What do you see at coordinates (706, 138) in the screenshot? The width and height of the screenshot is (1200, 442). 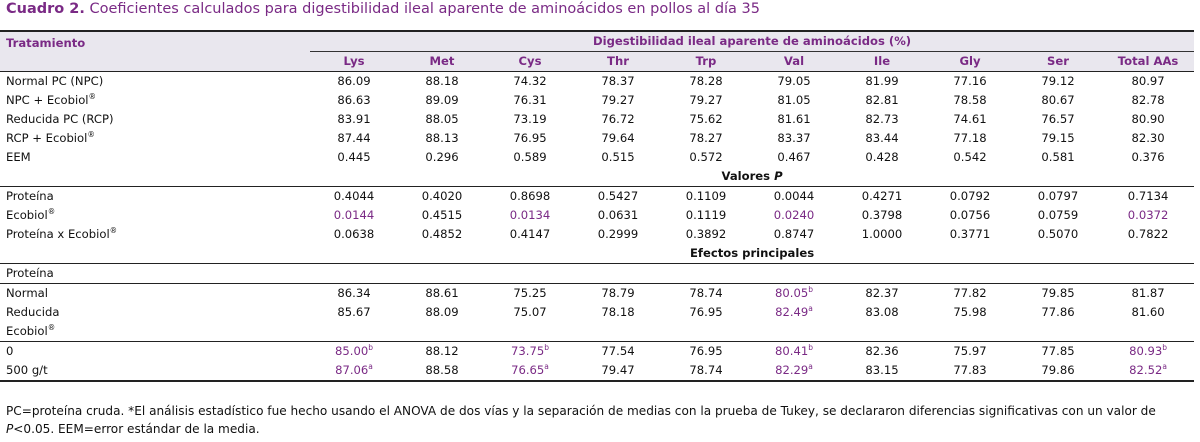 I see `value-cell: 78.27` at bounding box center [706, 138].